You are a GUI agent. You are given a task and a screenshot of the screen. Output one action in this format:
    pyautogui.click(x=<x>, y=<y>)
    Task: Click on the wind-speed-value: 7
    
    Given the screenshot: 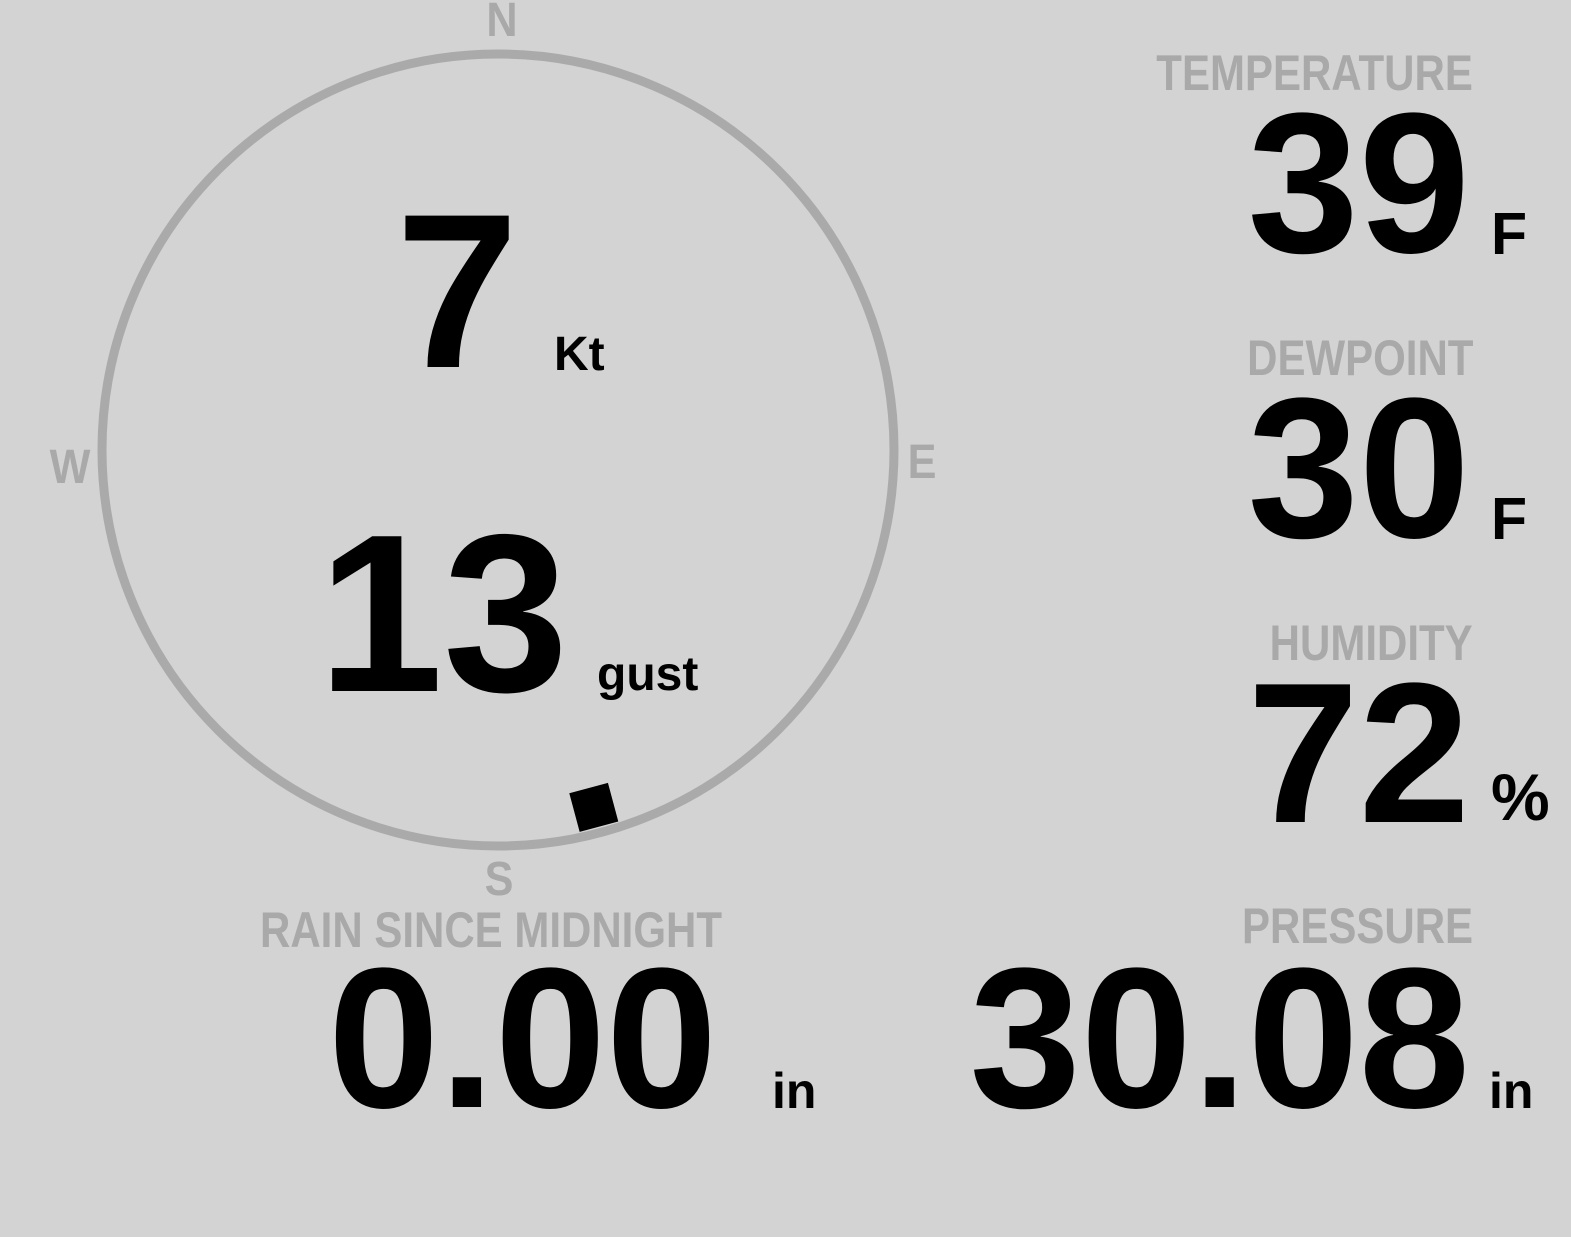 What is the action you would take?
    pyautogui.click(x=457, y=291)
    